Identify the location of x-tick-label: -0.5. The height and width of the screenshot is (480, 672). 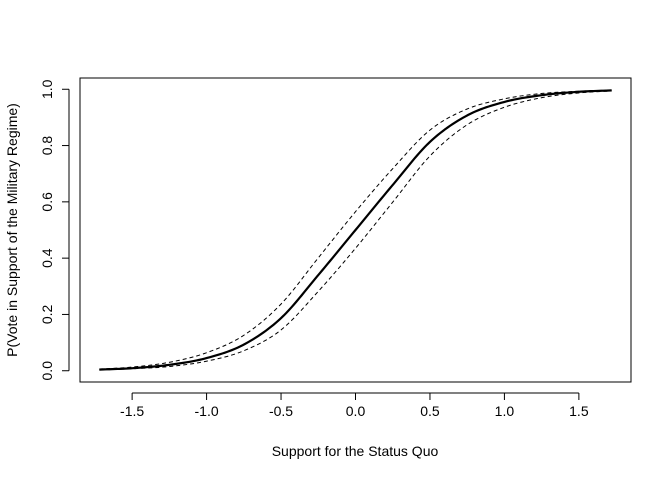
(281, 411).